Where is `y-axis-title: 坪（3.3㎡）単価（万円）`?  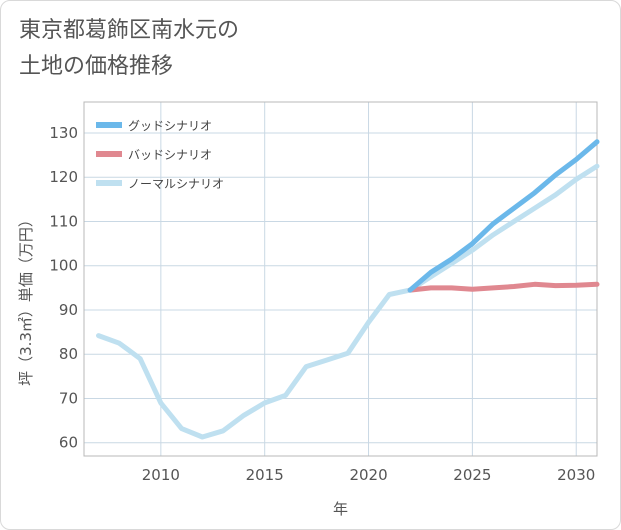
y-axis-title: 坪（3.3㎡）単価（万円） is located at coordinates (26, 299).